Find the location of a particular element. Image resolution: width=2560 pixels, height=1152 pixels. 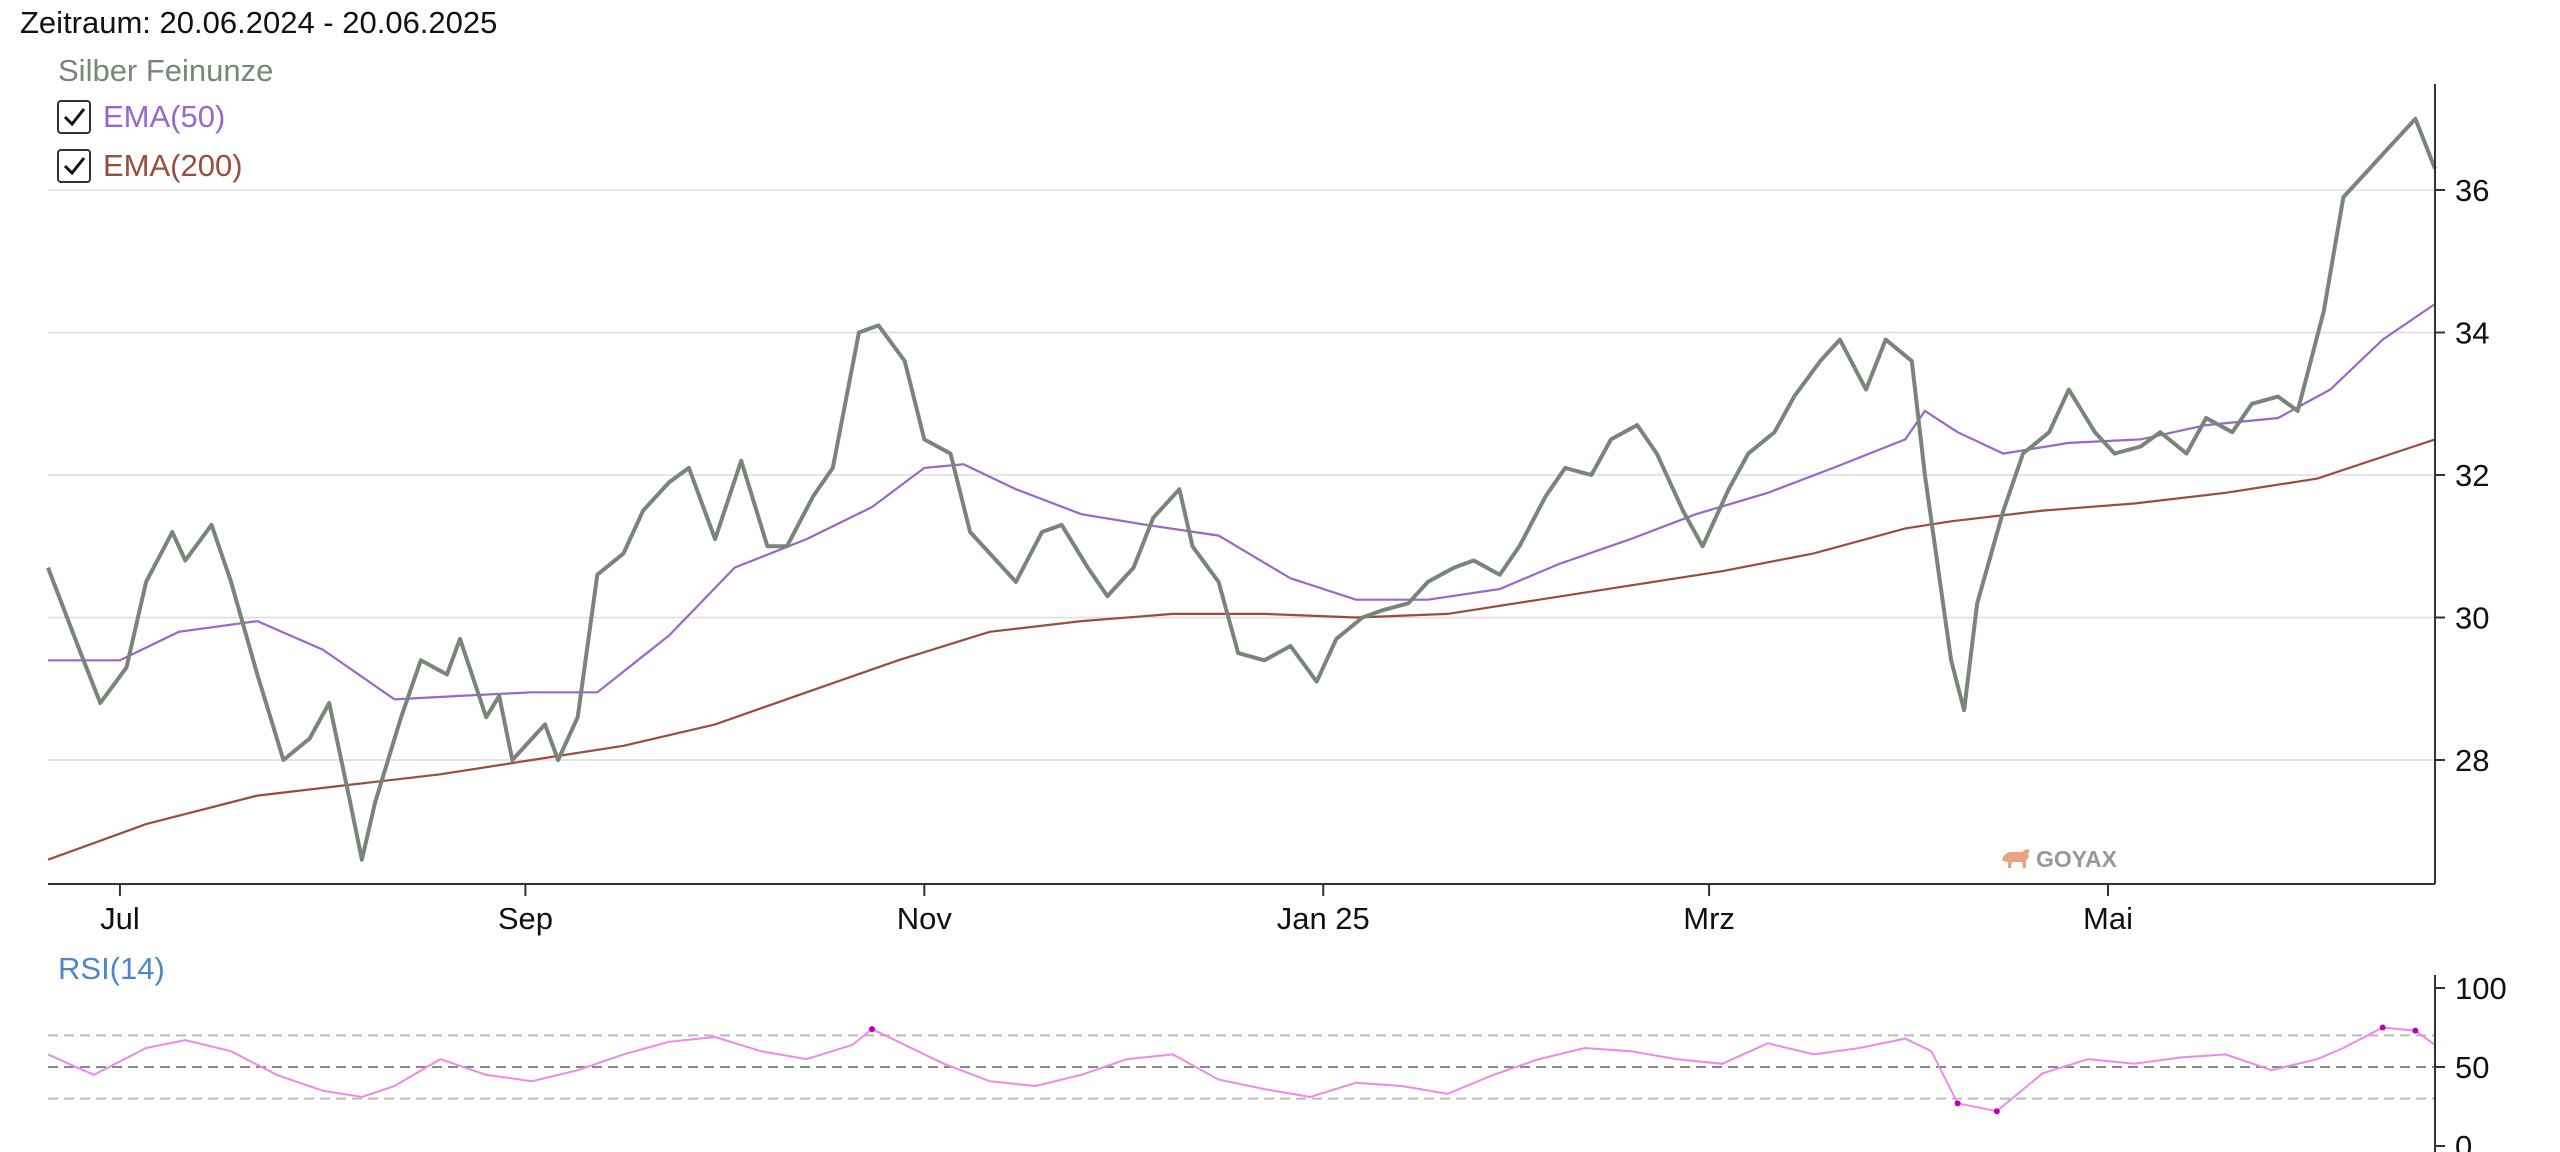

legend: Silber Feinunze EMA(50) EMA(200) is located at coordinates (165, 118).